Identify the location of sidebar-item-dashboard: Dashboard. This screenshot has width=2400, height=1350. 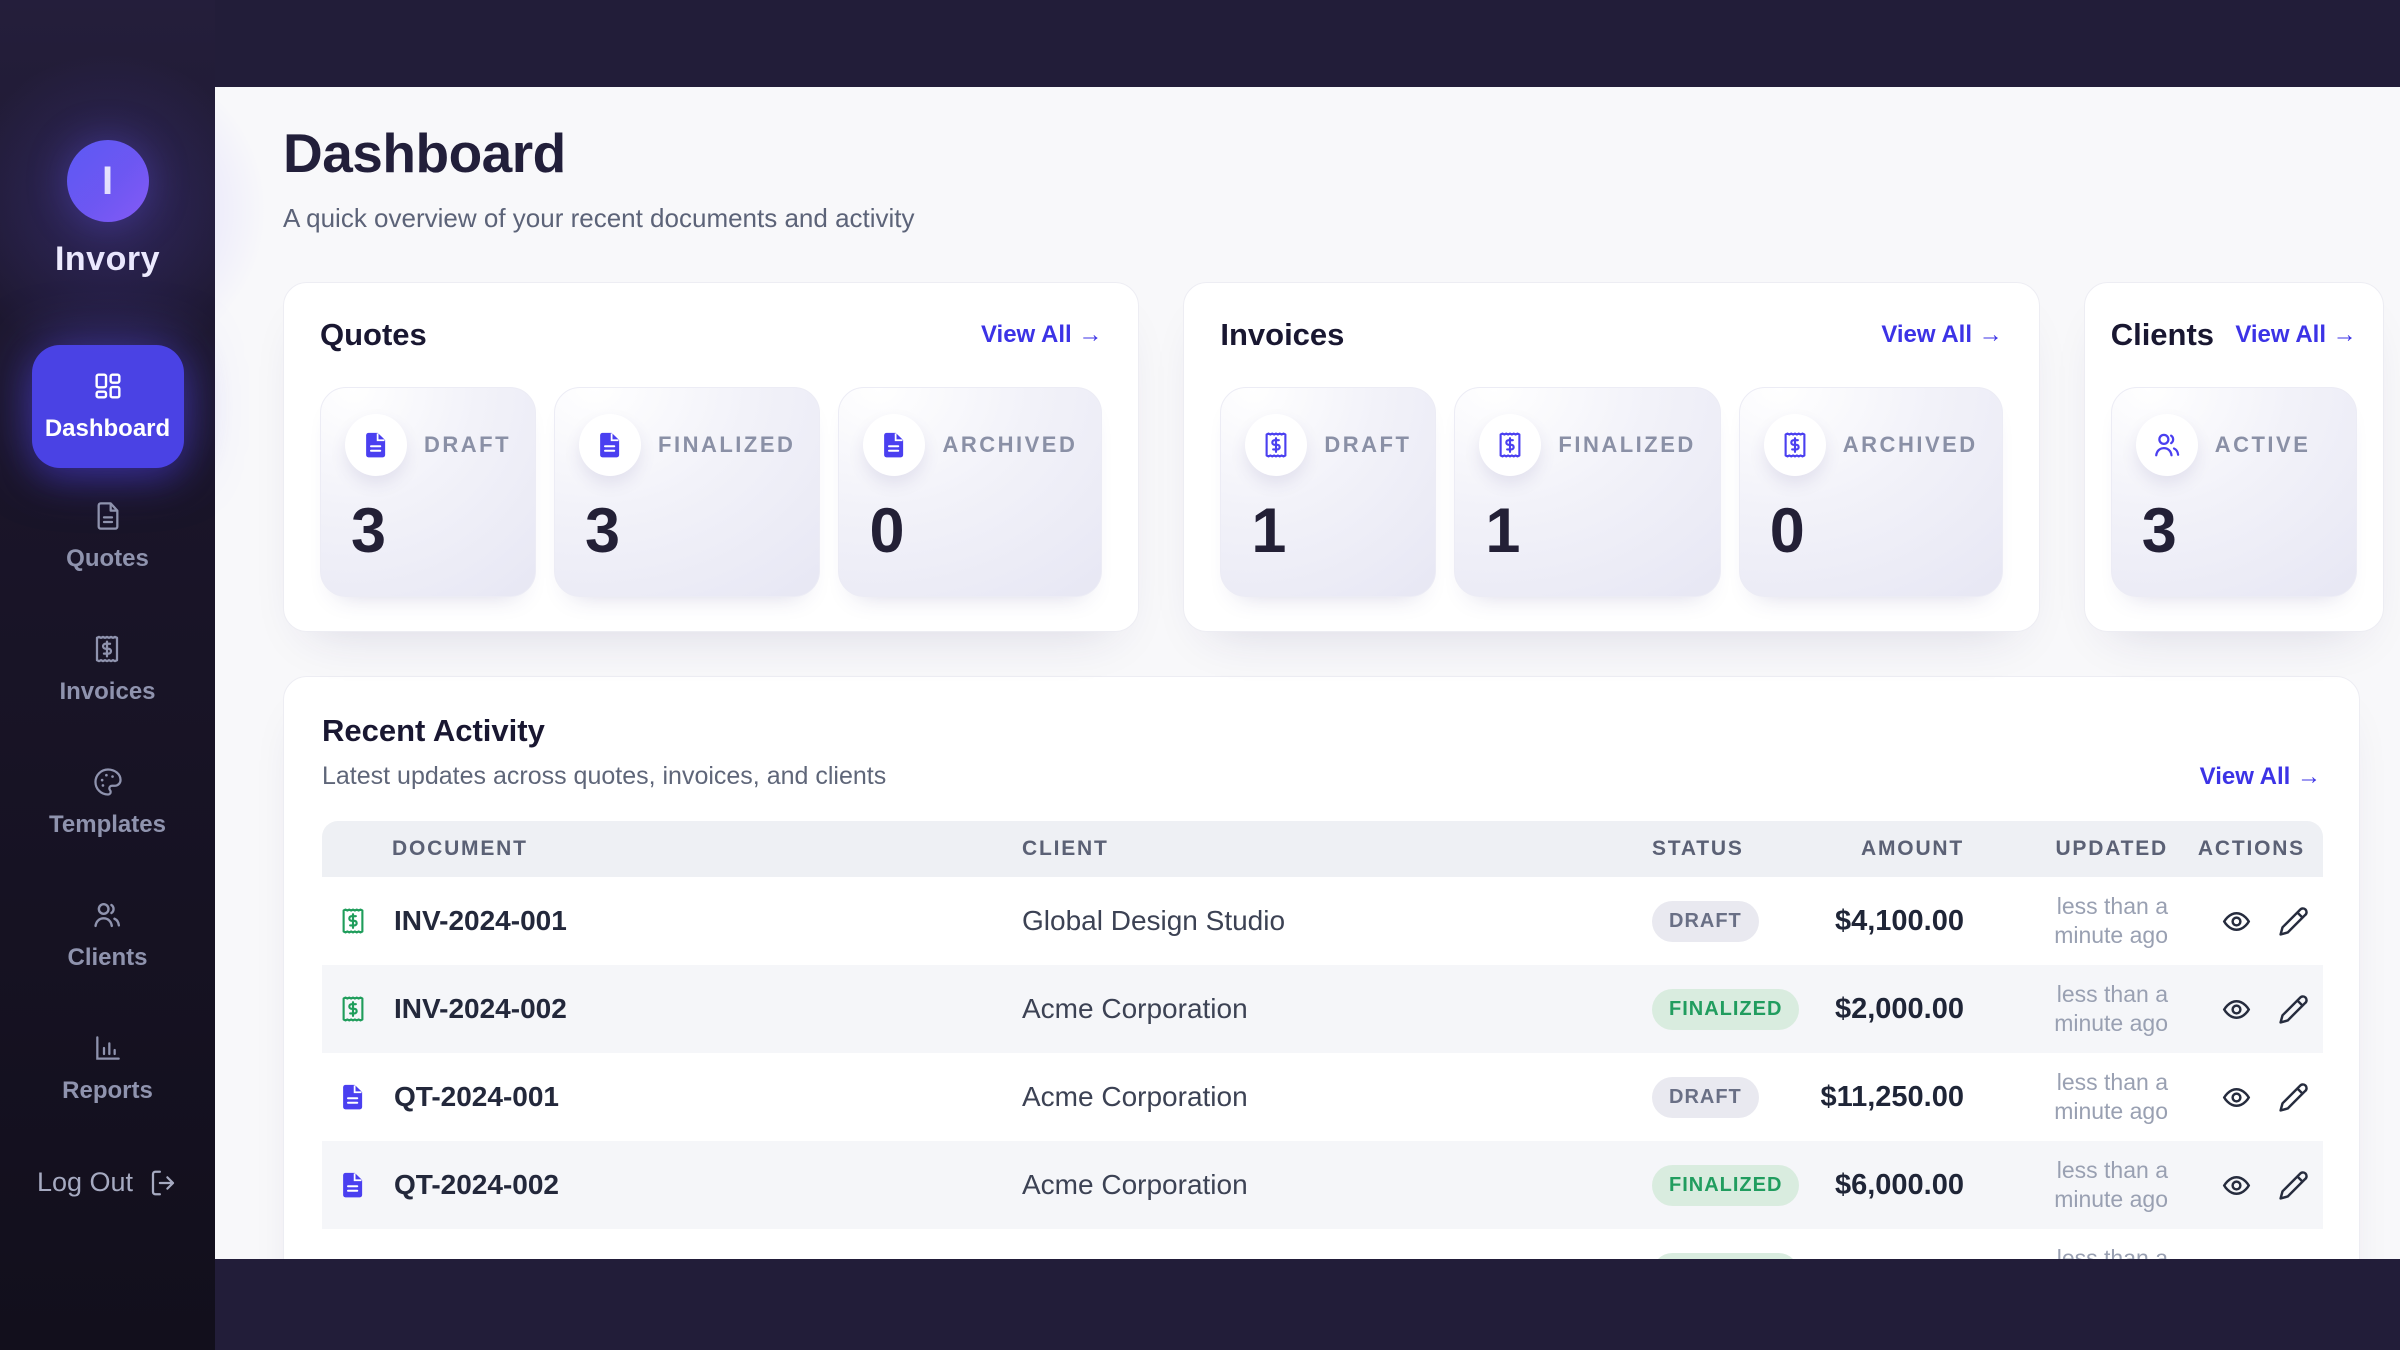
(107, 406).